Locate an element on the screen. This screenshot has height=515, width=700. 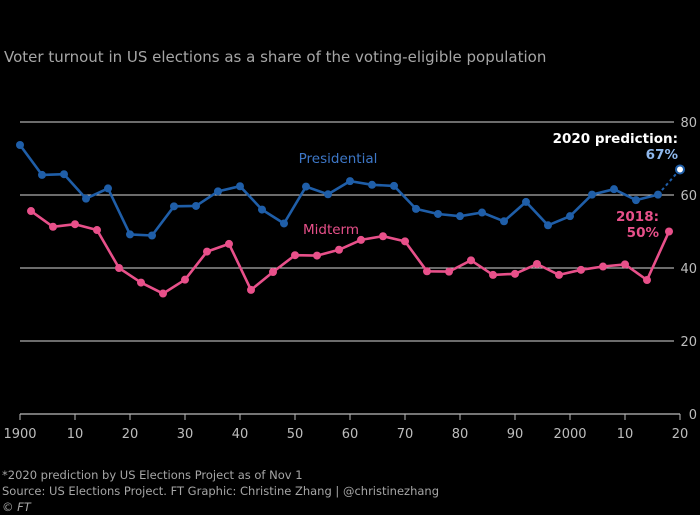
x-tick-label: 30 is located at coordinates (185, 434).